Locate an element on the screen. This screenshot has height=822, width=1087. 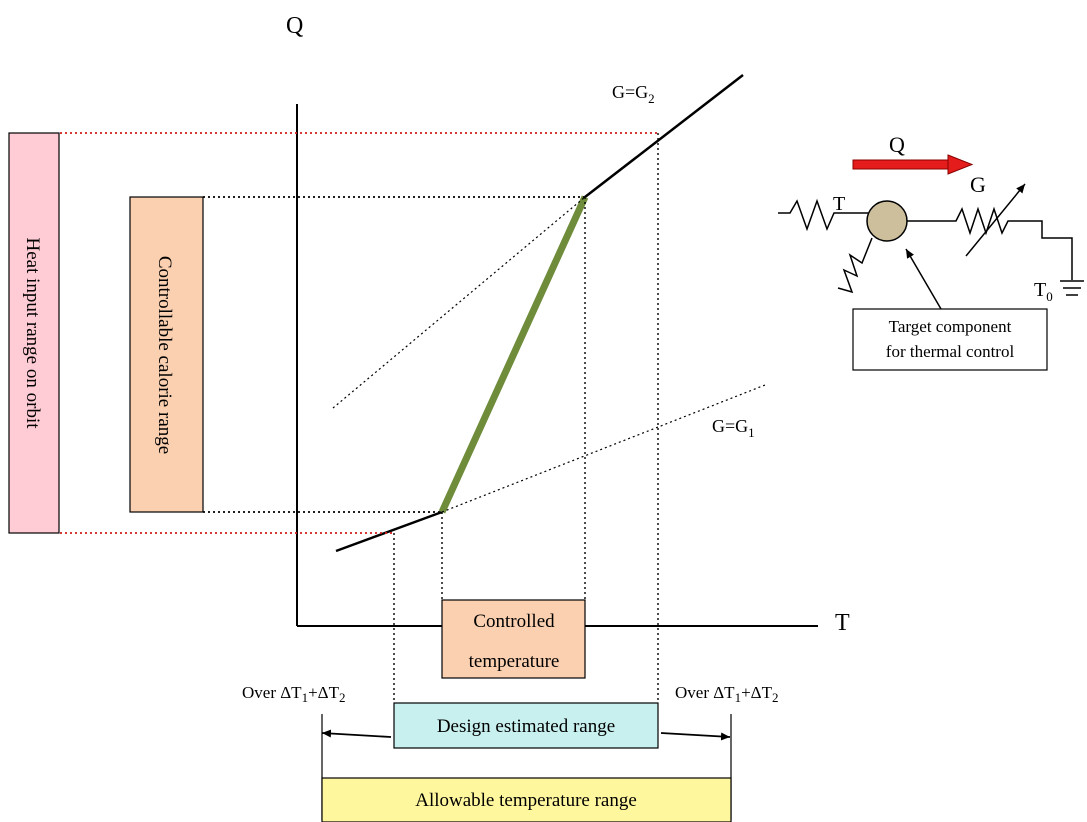
g2-extension-line is located at coordinates (459, 302).